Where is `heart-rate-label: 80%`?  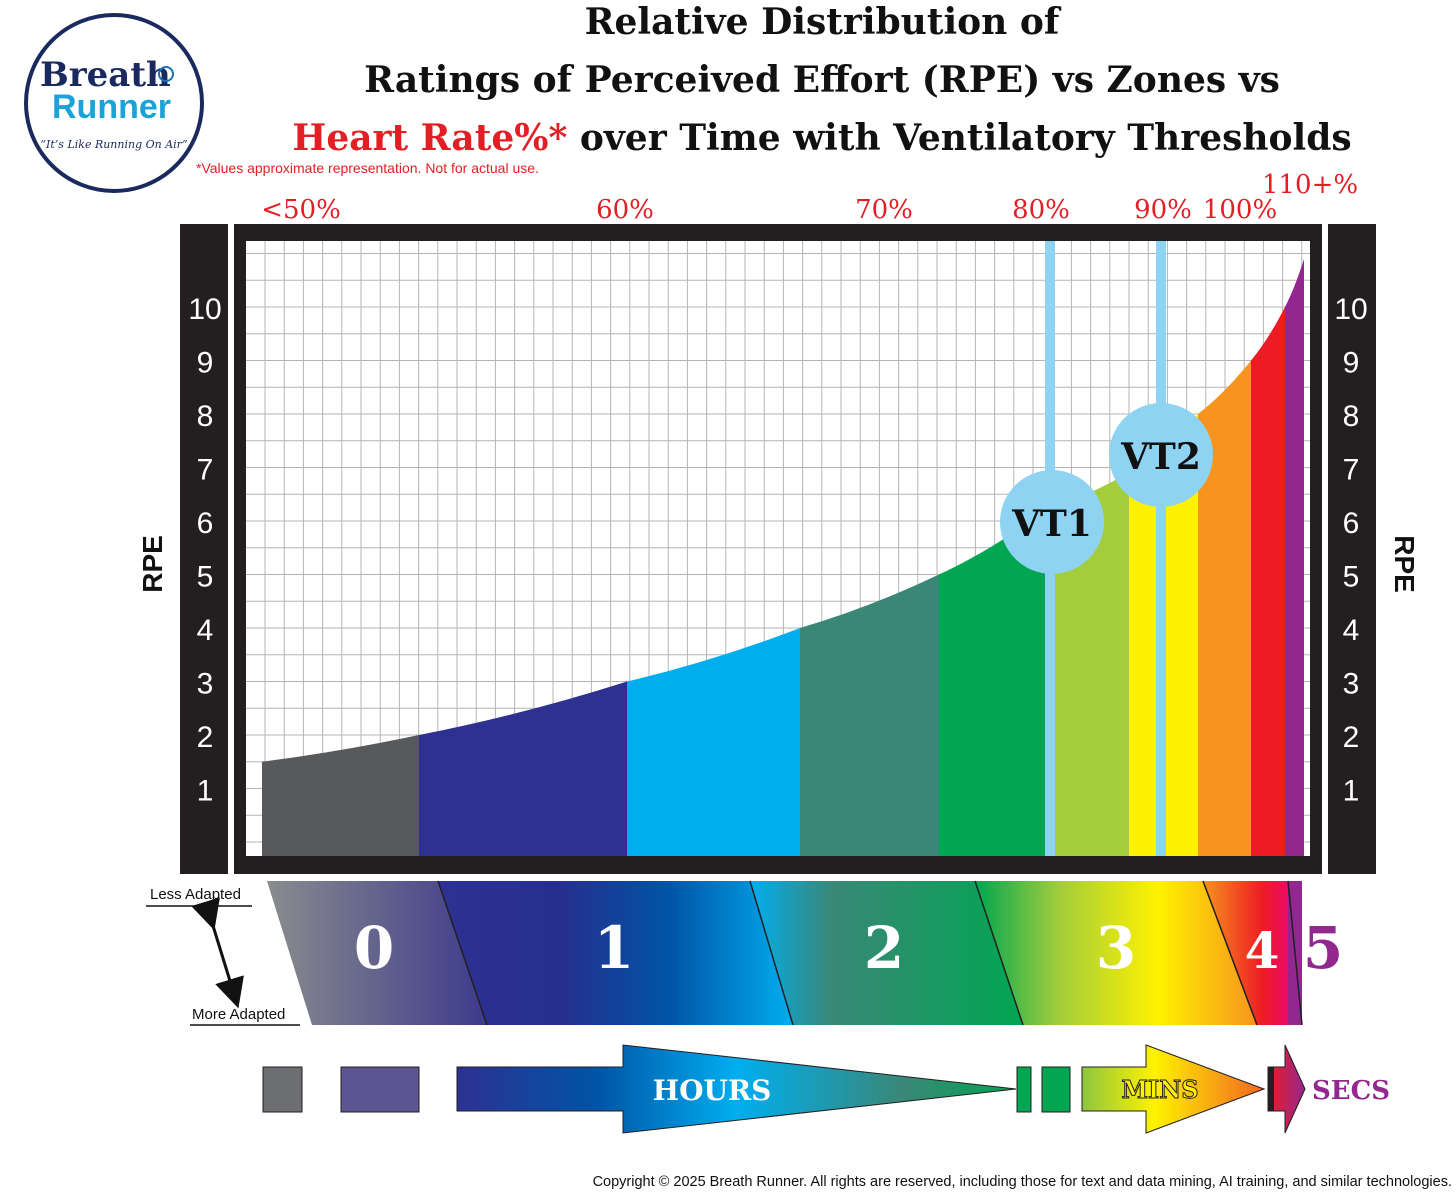
heart-rate-label: 80% is located at coordinates (1041, 210).